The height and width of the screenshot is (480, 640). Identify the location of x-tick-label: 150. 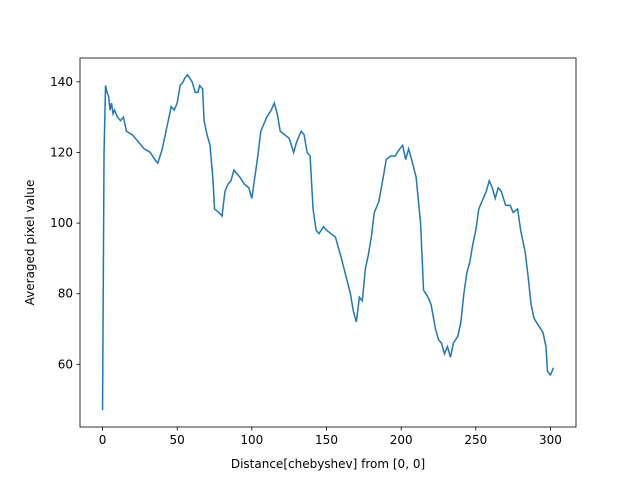
(326, 440).